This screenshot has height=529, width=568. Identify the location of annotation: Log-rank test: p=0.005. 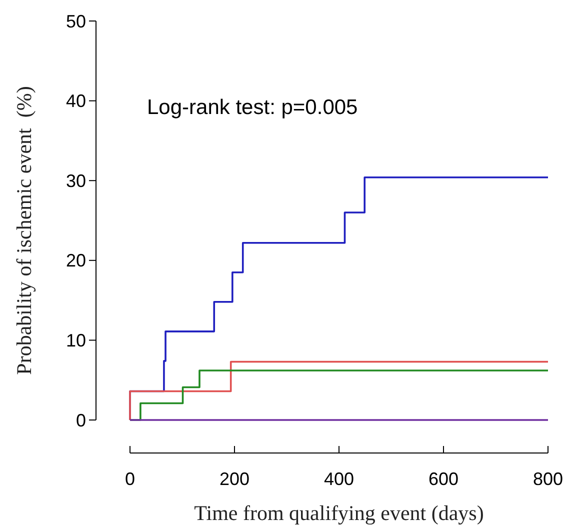
(252, 107).